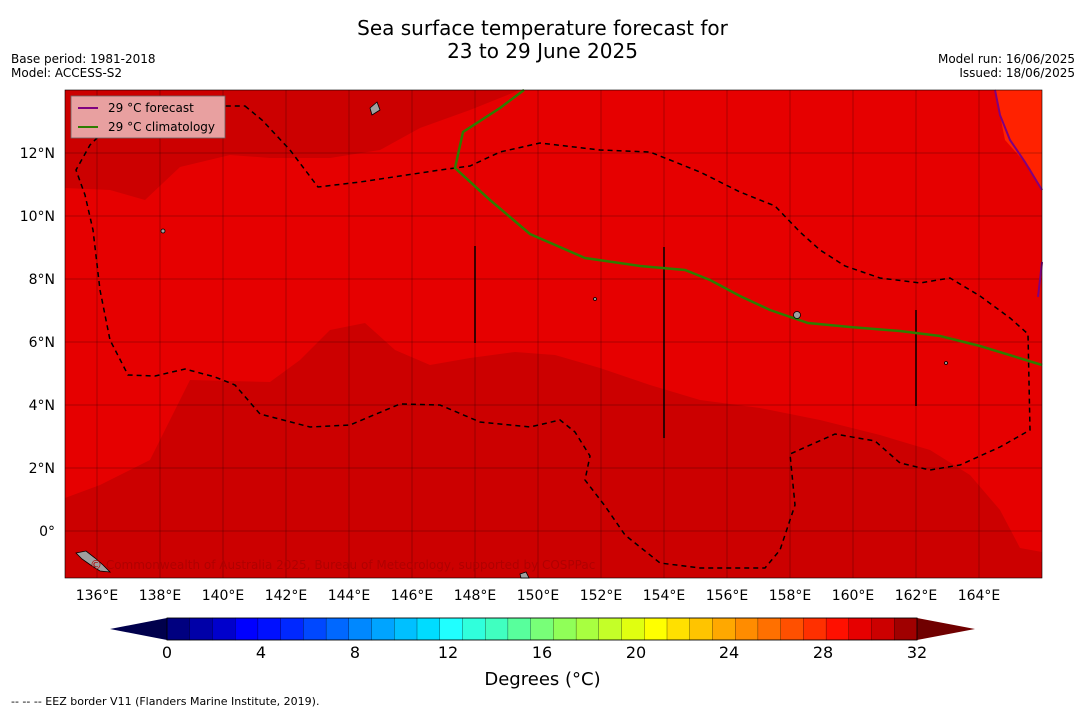 This screenshot has height=713, width=1085. I want to click on colorbar-tick-label: 0, so click(167, 652).